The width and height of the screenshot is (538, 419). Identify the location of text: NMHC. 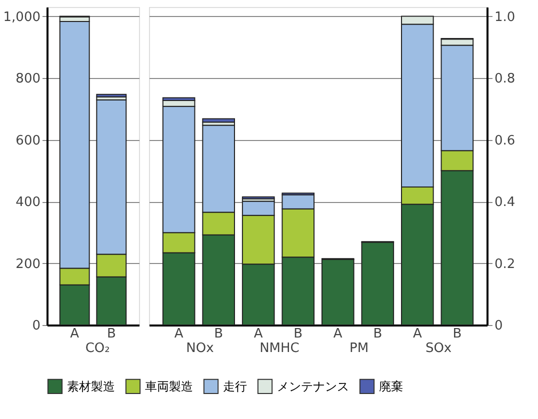
(280, 348).